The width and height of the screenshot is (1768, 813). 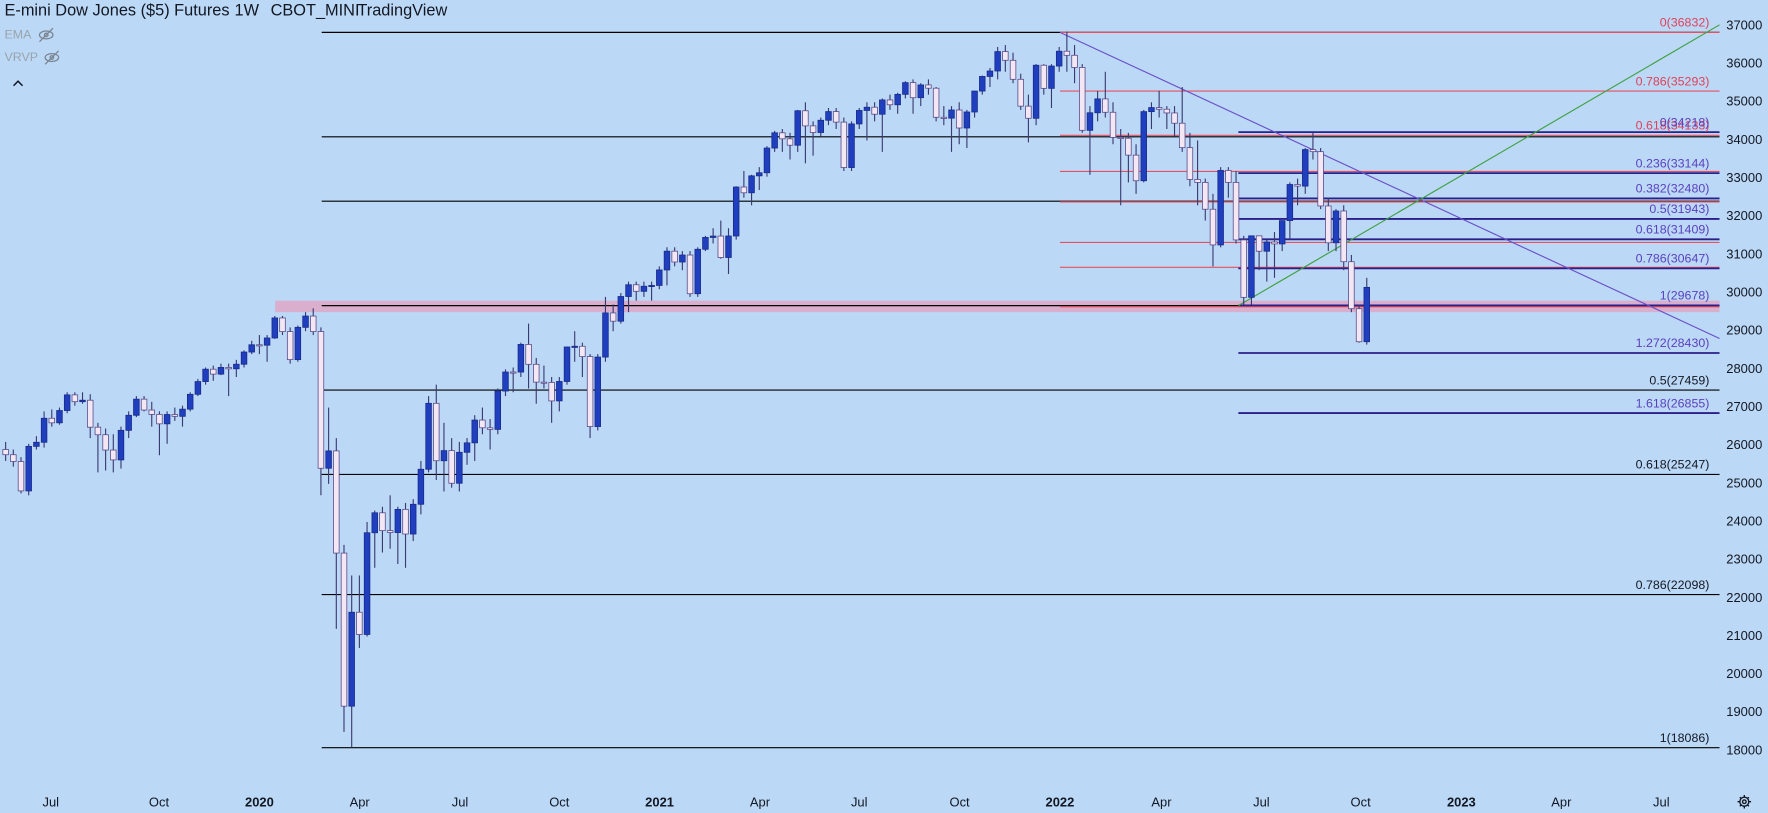 What do you see at coordinates (1673, 403) in the screenshot?
I see `fib-level-label: 1.618(26855)` at bounding box center [1673, 403].